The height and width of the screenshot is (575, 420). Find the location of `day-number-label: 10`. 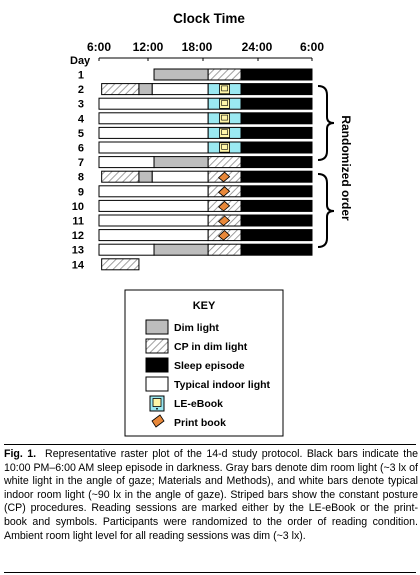

day-number-label: 10 is located at coordinates (78, 207).